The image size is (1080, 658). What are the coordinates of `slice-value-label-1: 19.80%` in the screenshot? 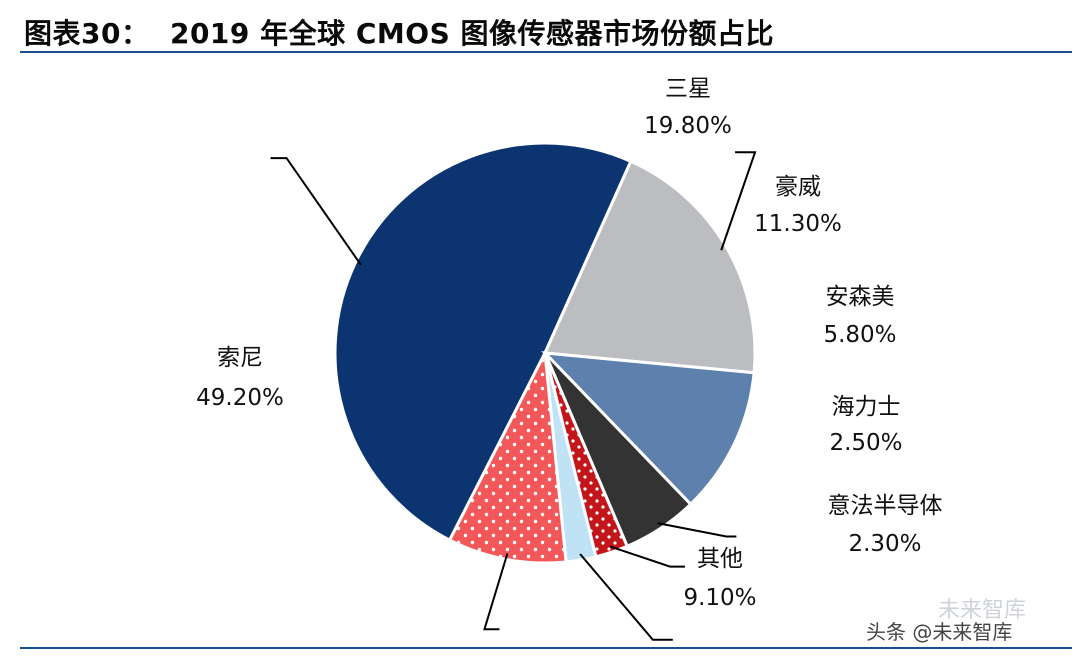 It's located at (688, 126).